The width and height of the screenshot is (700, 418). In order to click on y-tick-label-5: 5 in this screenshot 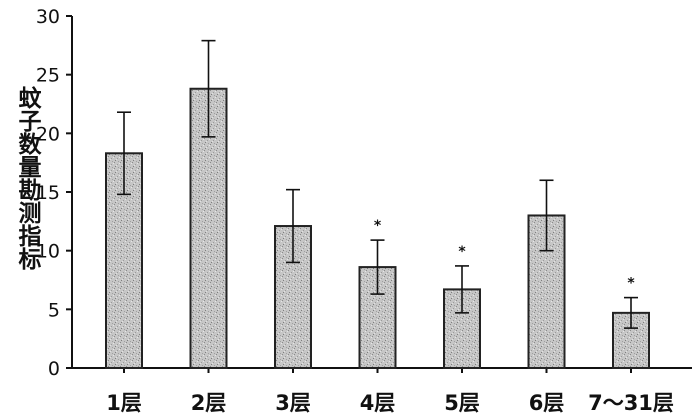, I will do `click(54, 310)`.